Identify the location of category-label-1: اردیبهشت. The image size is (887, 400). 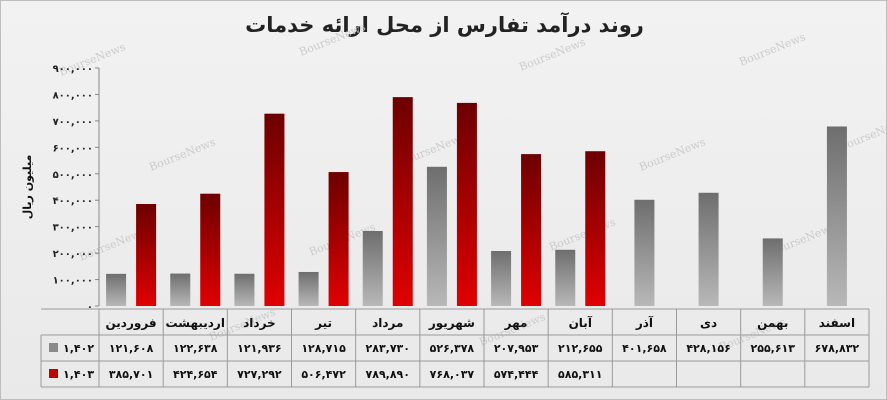
(195, 323).